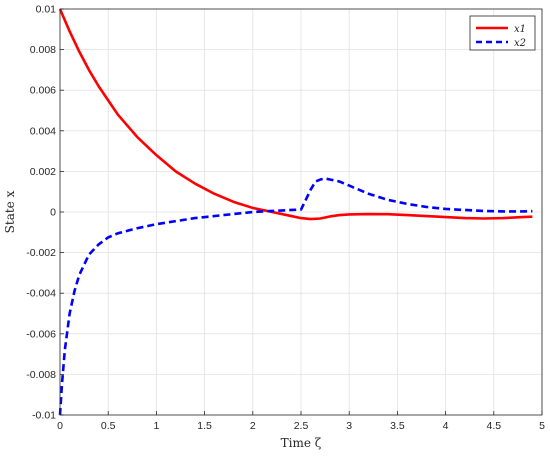  What do you see at coordinates (44, 416) in the screenshot?
I see `y-tick-label: -0.01` at bounding box center [44, 416].